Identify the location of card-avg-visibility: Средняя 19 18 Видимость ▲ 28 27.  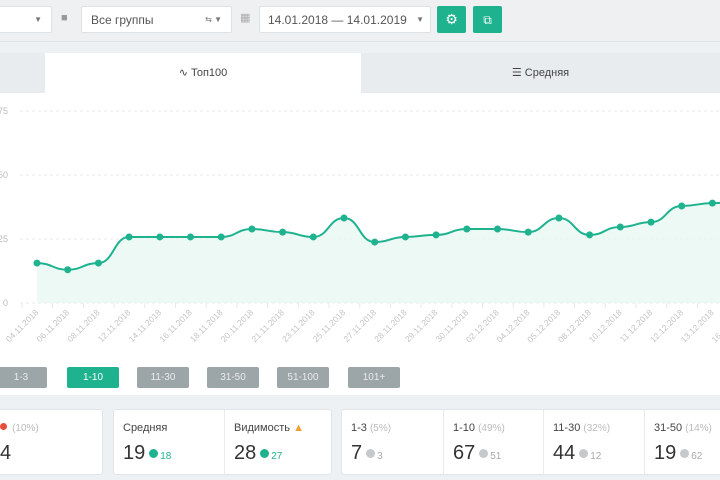
(222, 442).